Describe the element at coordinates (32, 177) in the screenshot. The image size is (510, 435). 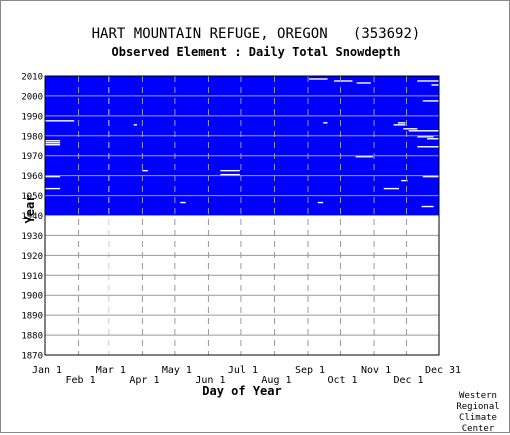
I see `y-tick-label: 1960` at that location.